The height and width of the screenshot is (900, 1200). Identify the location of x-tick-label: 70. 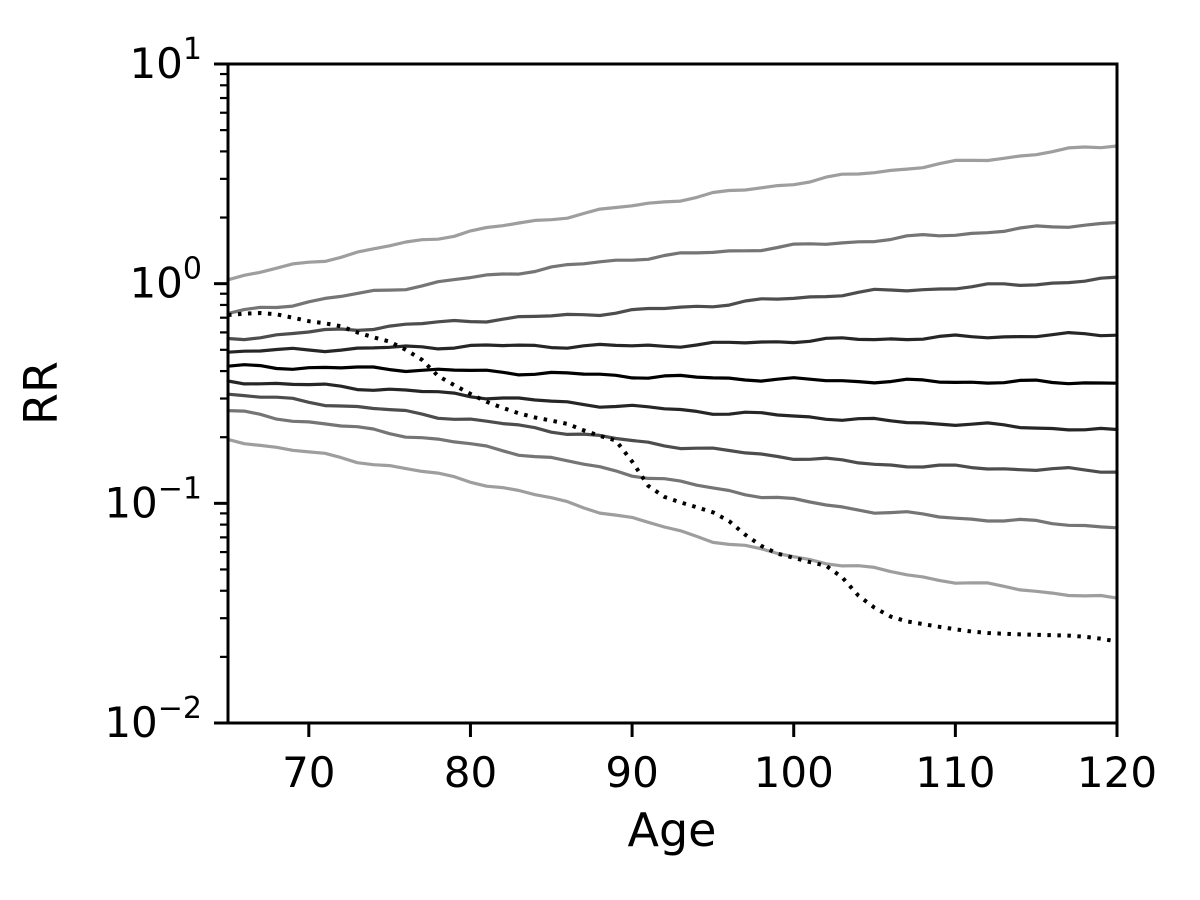
(308, 772).